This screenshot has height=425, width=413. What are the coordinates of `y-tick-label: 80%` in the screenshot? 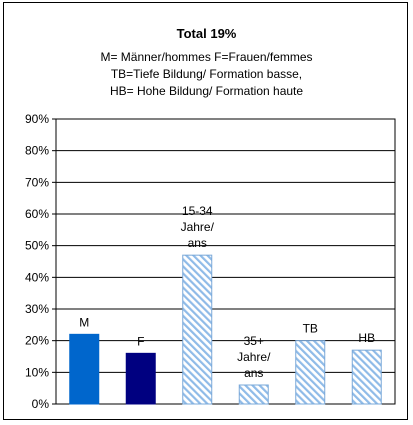 It's located at (37, 151).